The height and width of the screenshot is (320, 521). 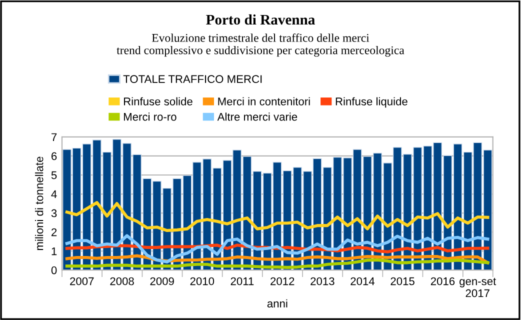 I want to click on legend-label: TOTALE TRAFFICO MERCI, so click(x=192, y=79).